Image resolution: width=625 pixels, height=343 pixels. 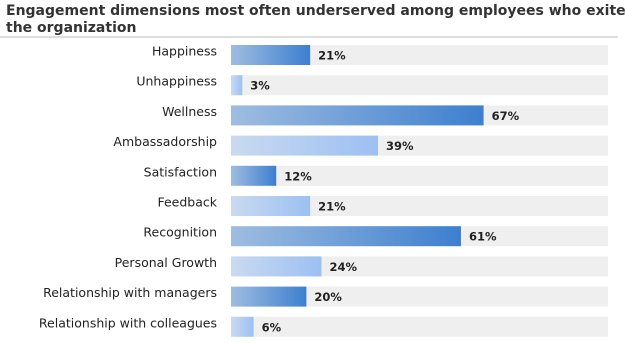 What do you see at coordinates (184, 51) in the screenshot?
I see `category-label: Happiness` at bounding box center [184, 51].